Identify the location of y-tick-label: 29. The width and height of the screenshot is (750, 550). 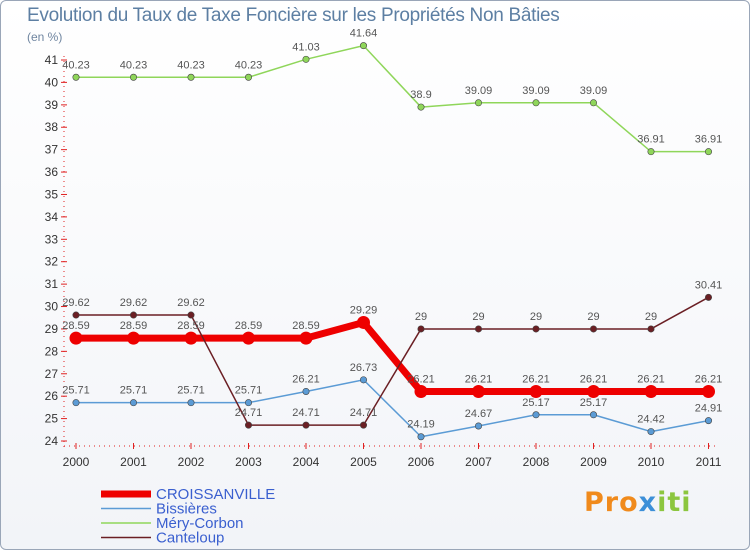
(52, 329).